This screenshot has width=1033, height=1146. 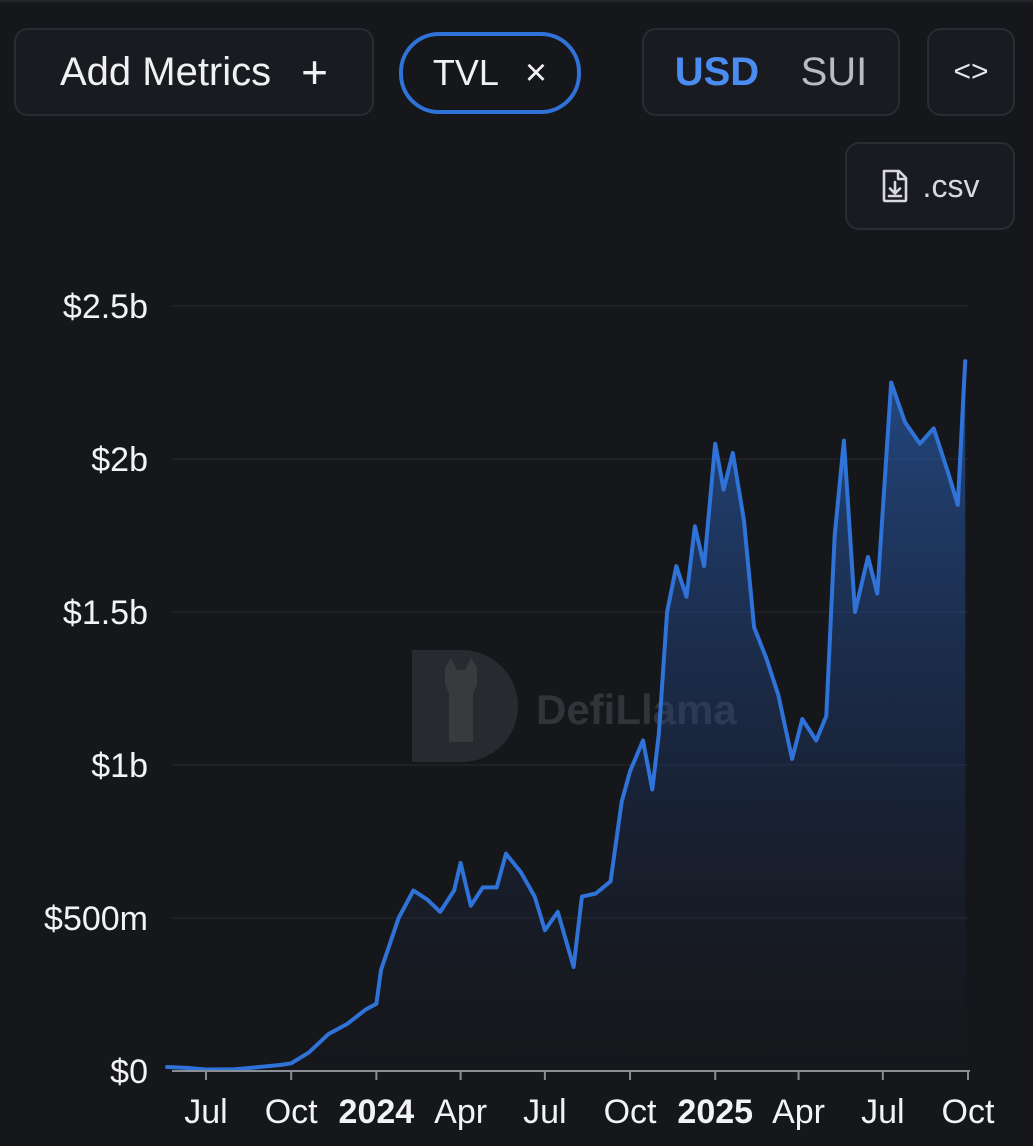 I want to click on plus-icon: +, so click(x=315, y=72).